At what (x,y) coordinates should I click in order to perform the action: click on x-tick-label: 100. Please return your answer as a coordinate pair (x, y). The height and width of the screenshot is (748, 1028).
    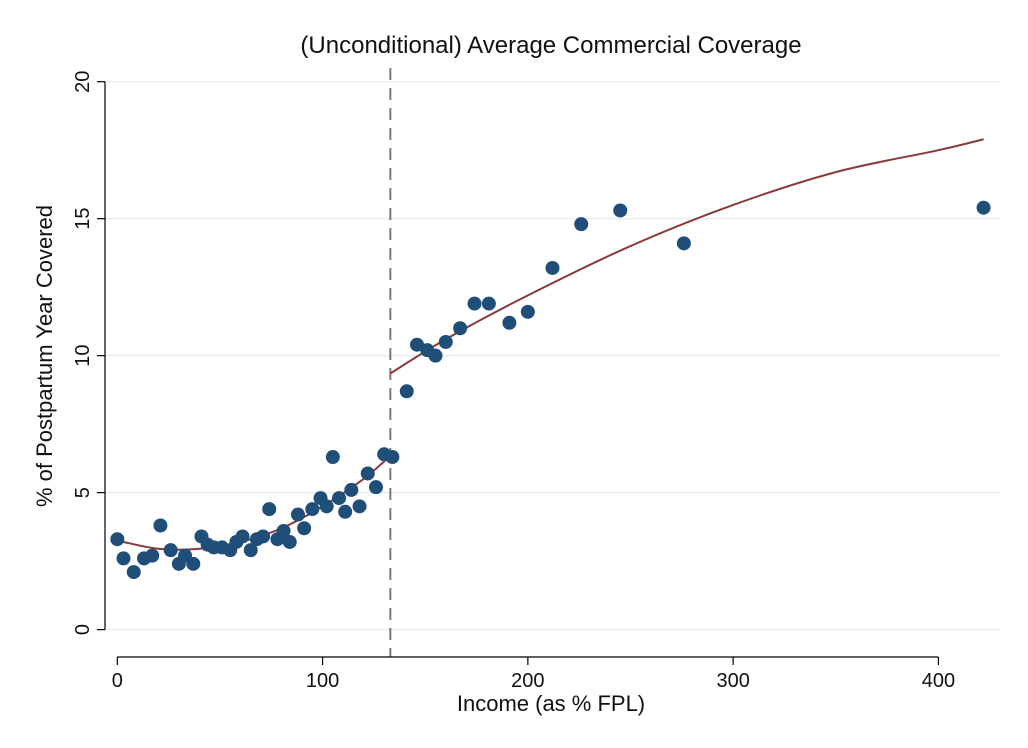
    Looking at the image, I should click on (322, 681).